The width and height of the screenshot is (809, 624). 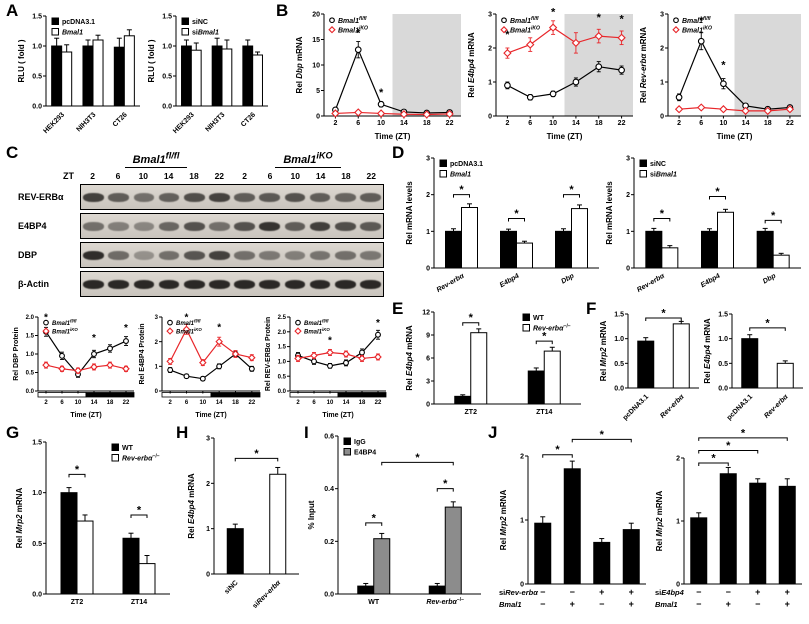 What do you see at coordinates (19, 518) in the screenshot?
I see `svg-text: Rel Mrp2 mRNA` at bounding box center [19, 518].